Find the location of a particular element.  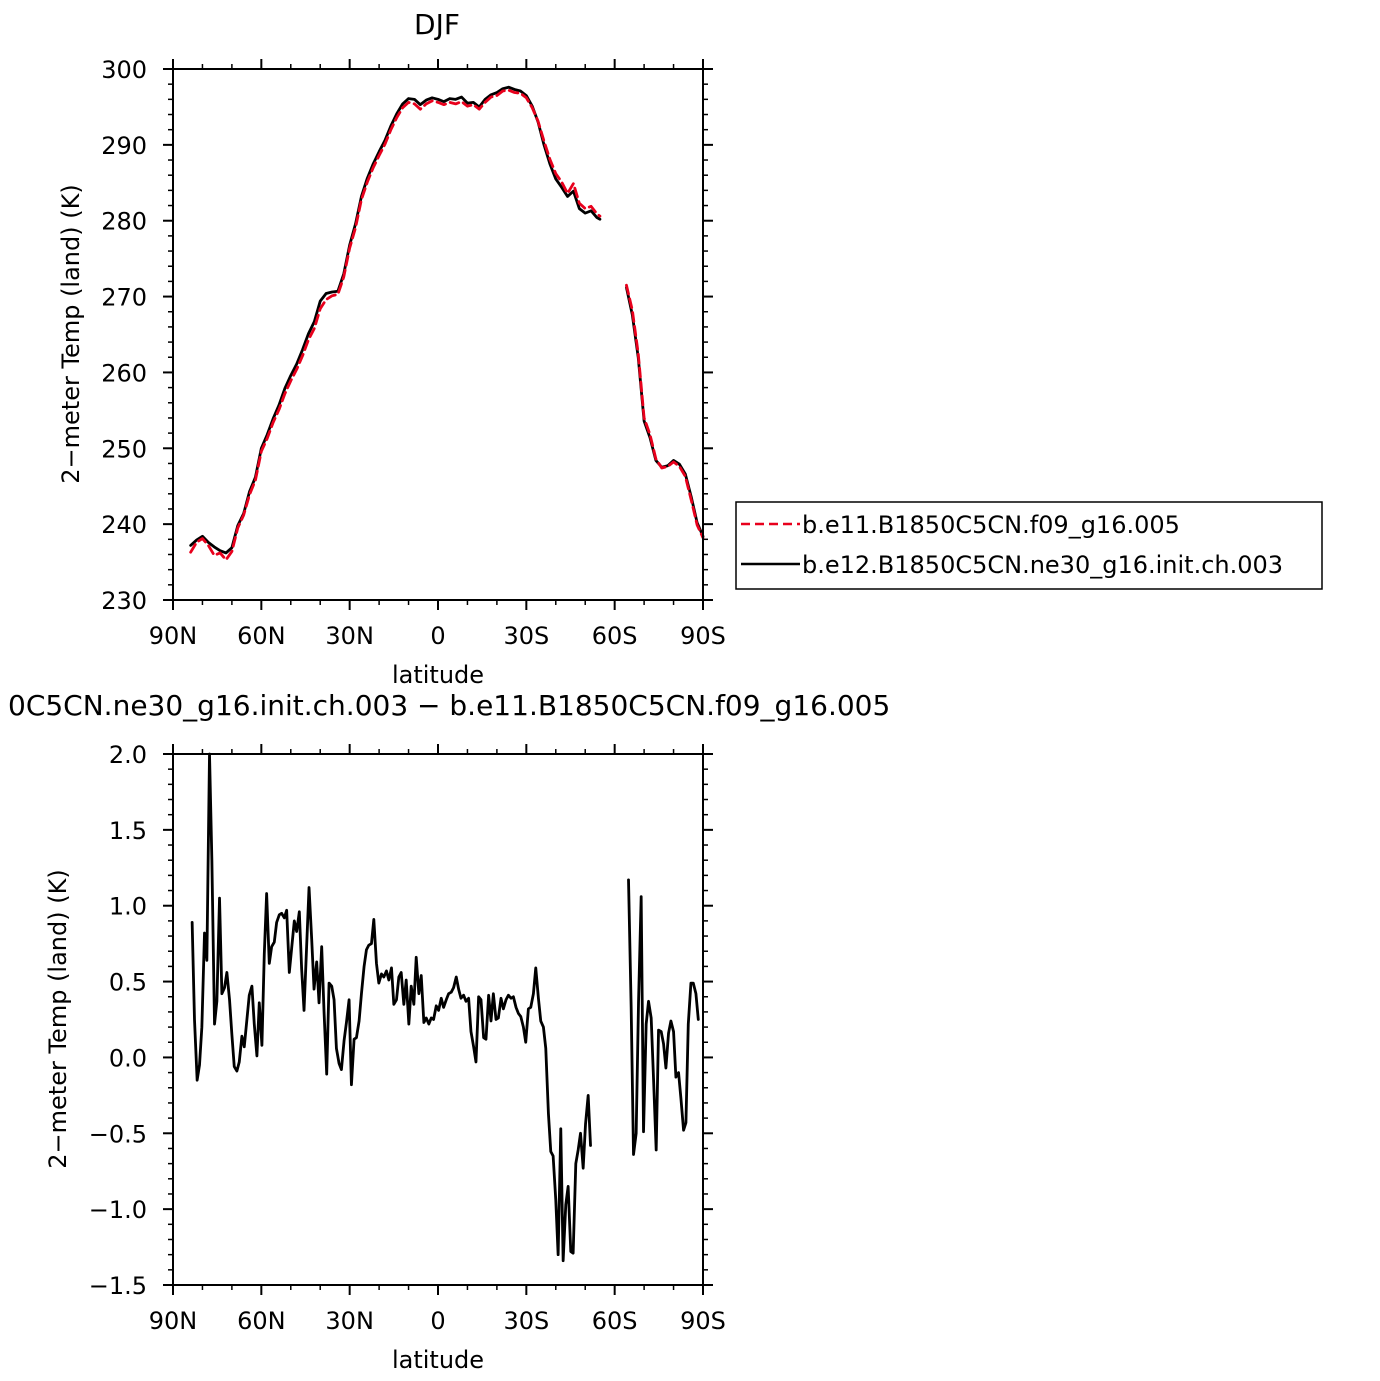

bottom-y-axis-title: 2−meter Temp (land) (K) is located at coordinates (58, 1018).